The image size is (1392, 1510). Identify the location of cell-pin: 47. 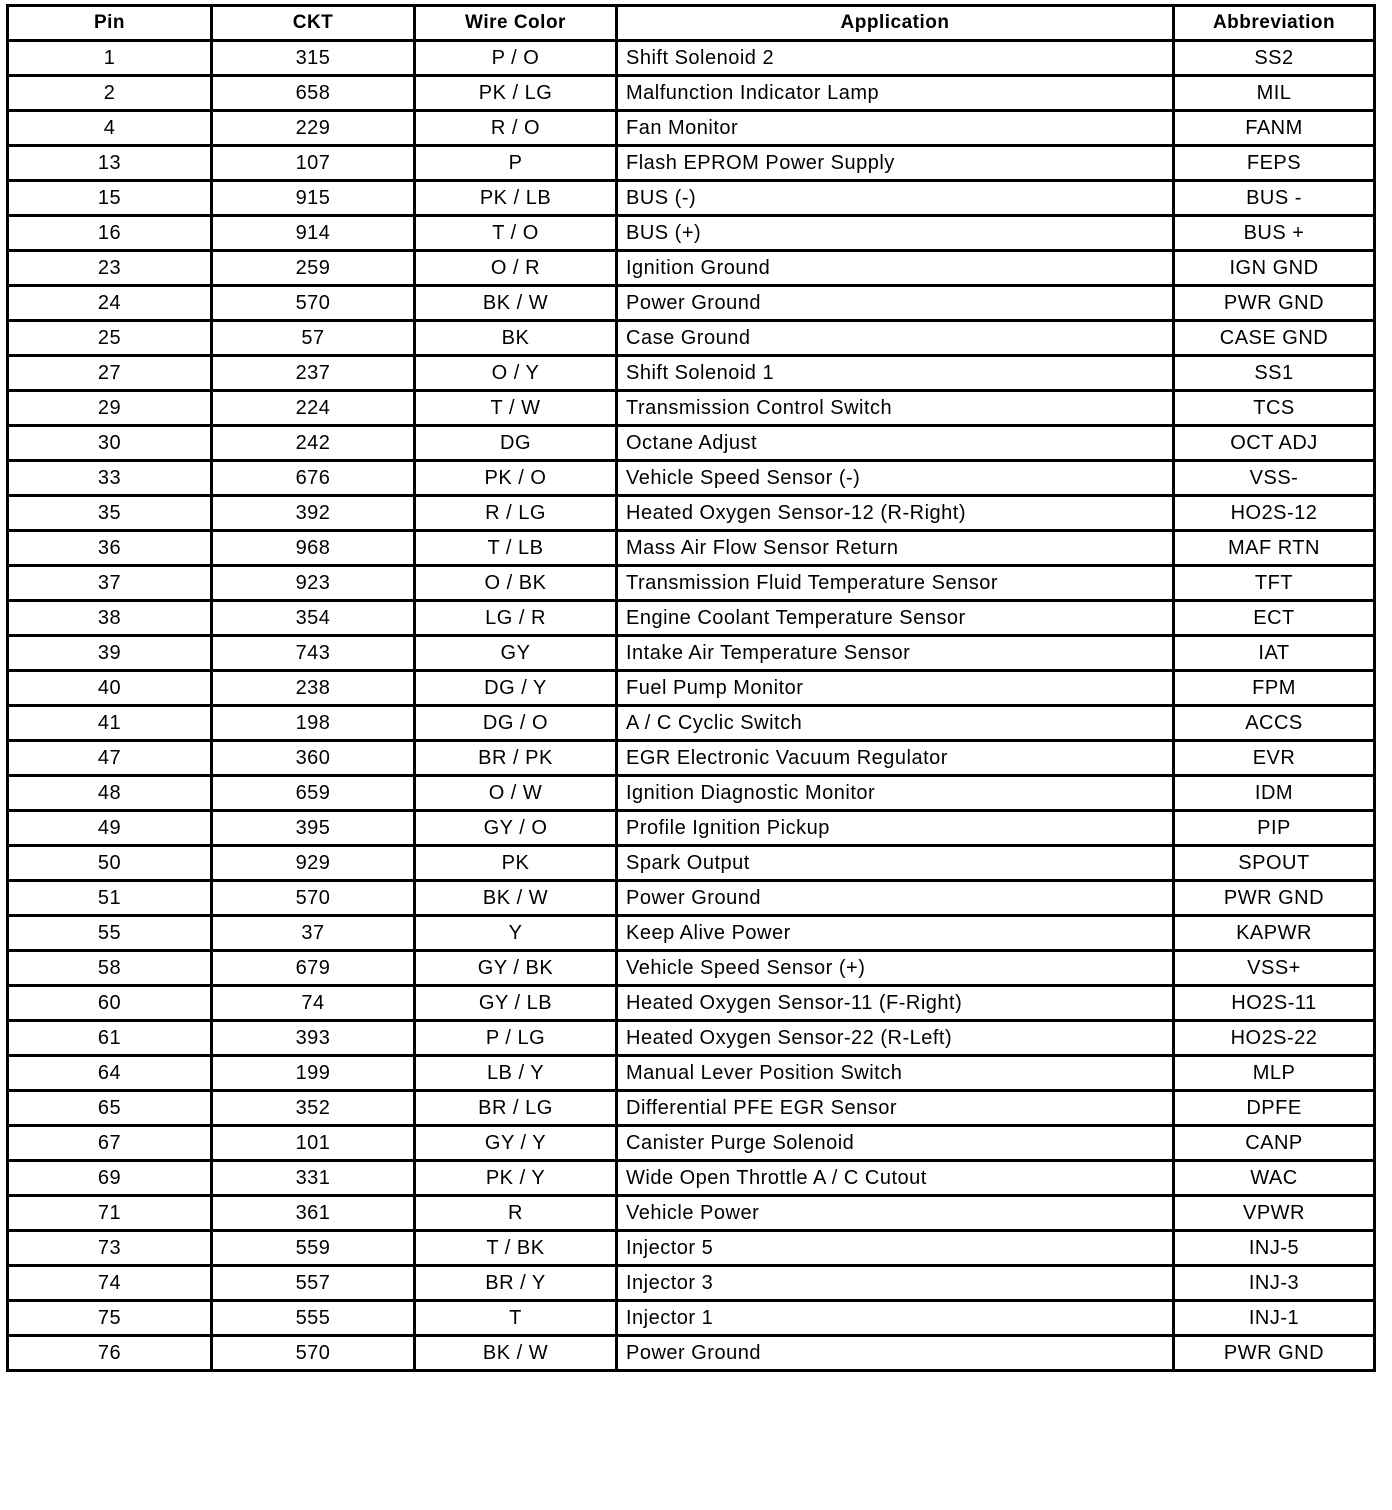
(109, 758).